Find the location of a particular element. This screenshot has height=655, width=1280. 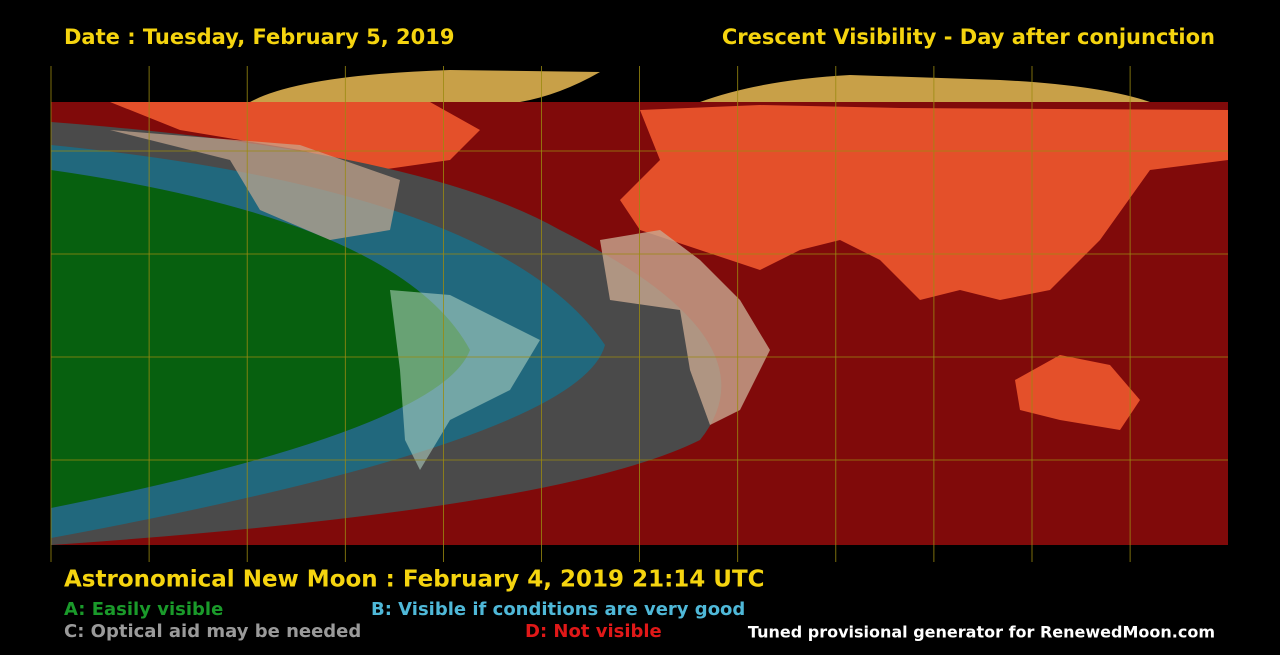

legend-b: B: Visible if conditions are very good is located at coordinates (558, 609).